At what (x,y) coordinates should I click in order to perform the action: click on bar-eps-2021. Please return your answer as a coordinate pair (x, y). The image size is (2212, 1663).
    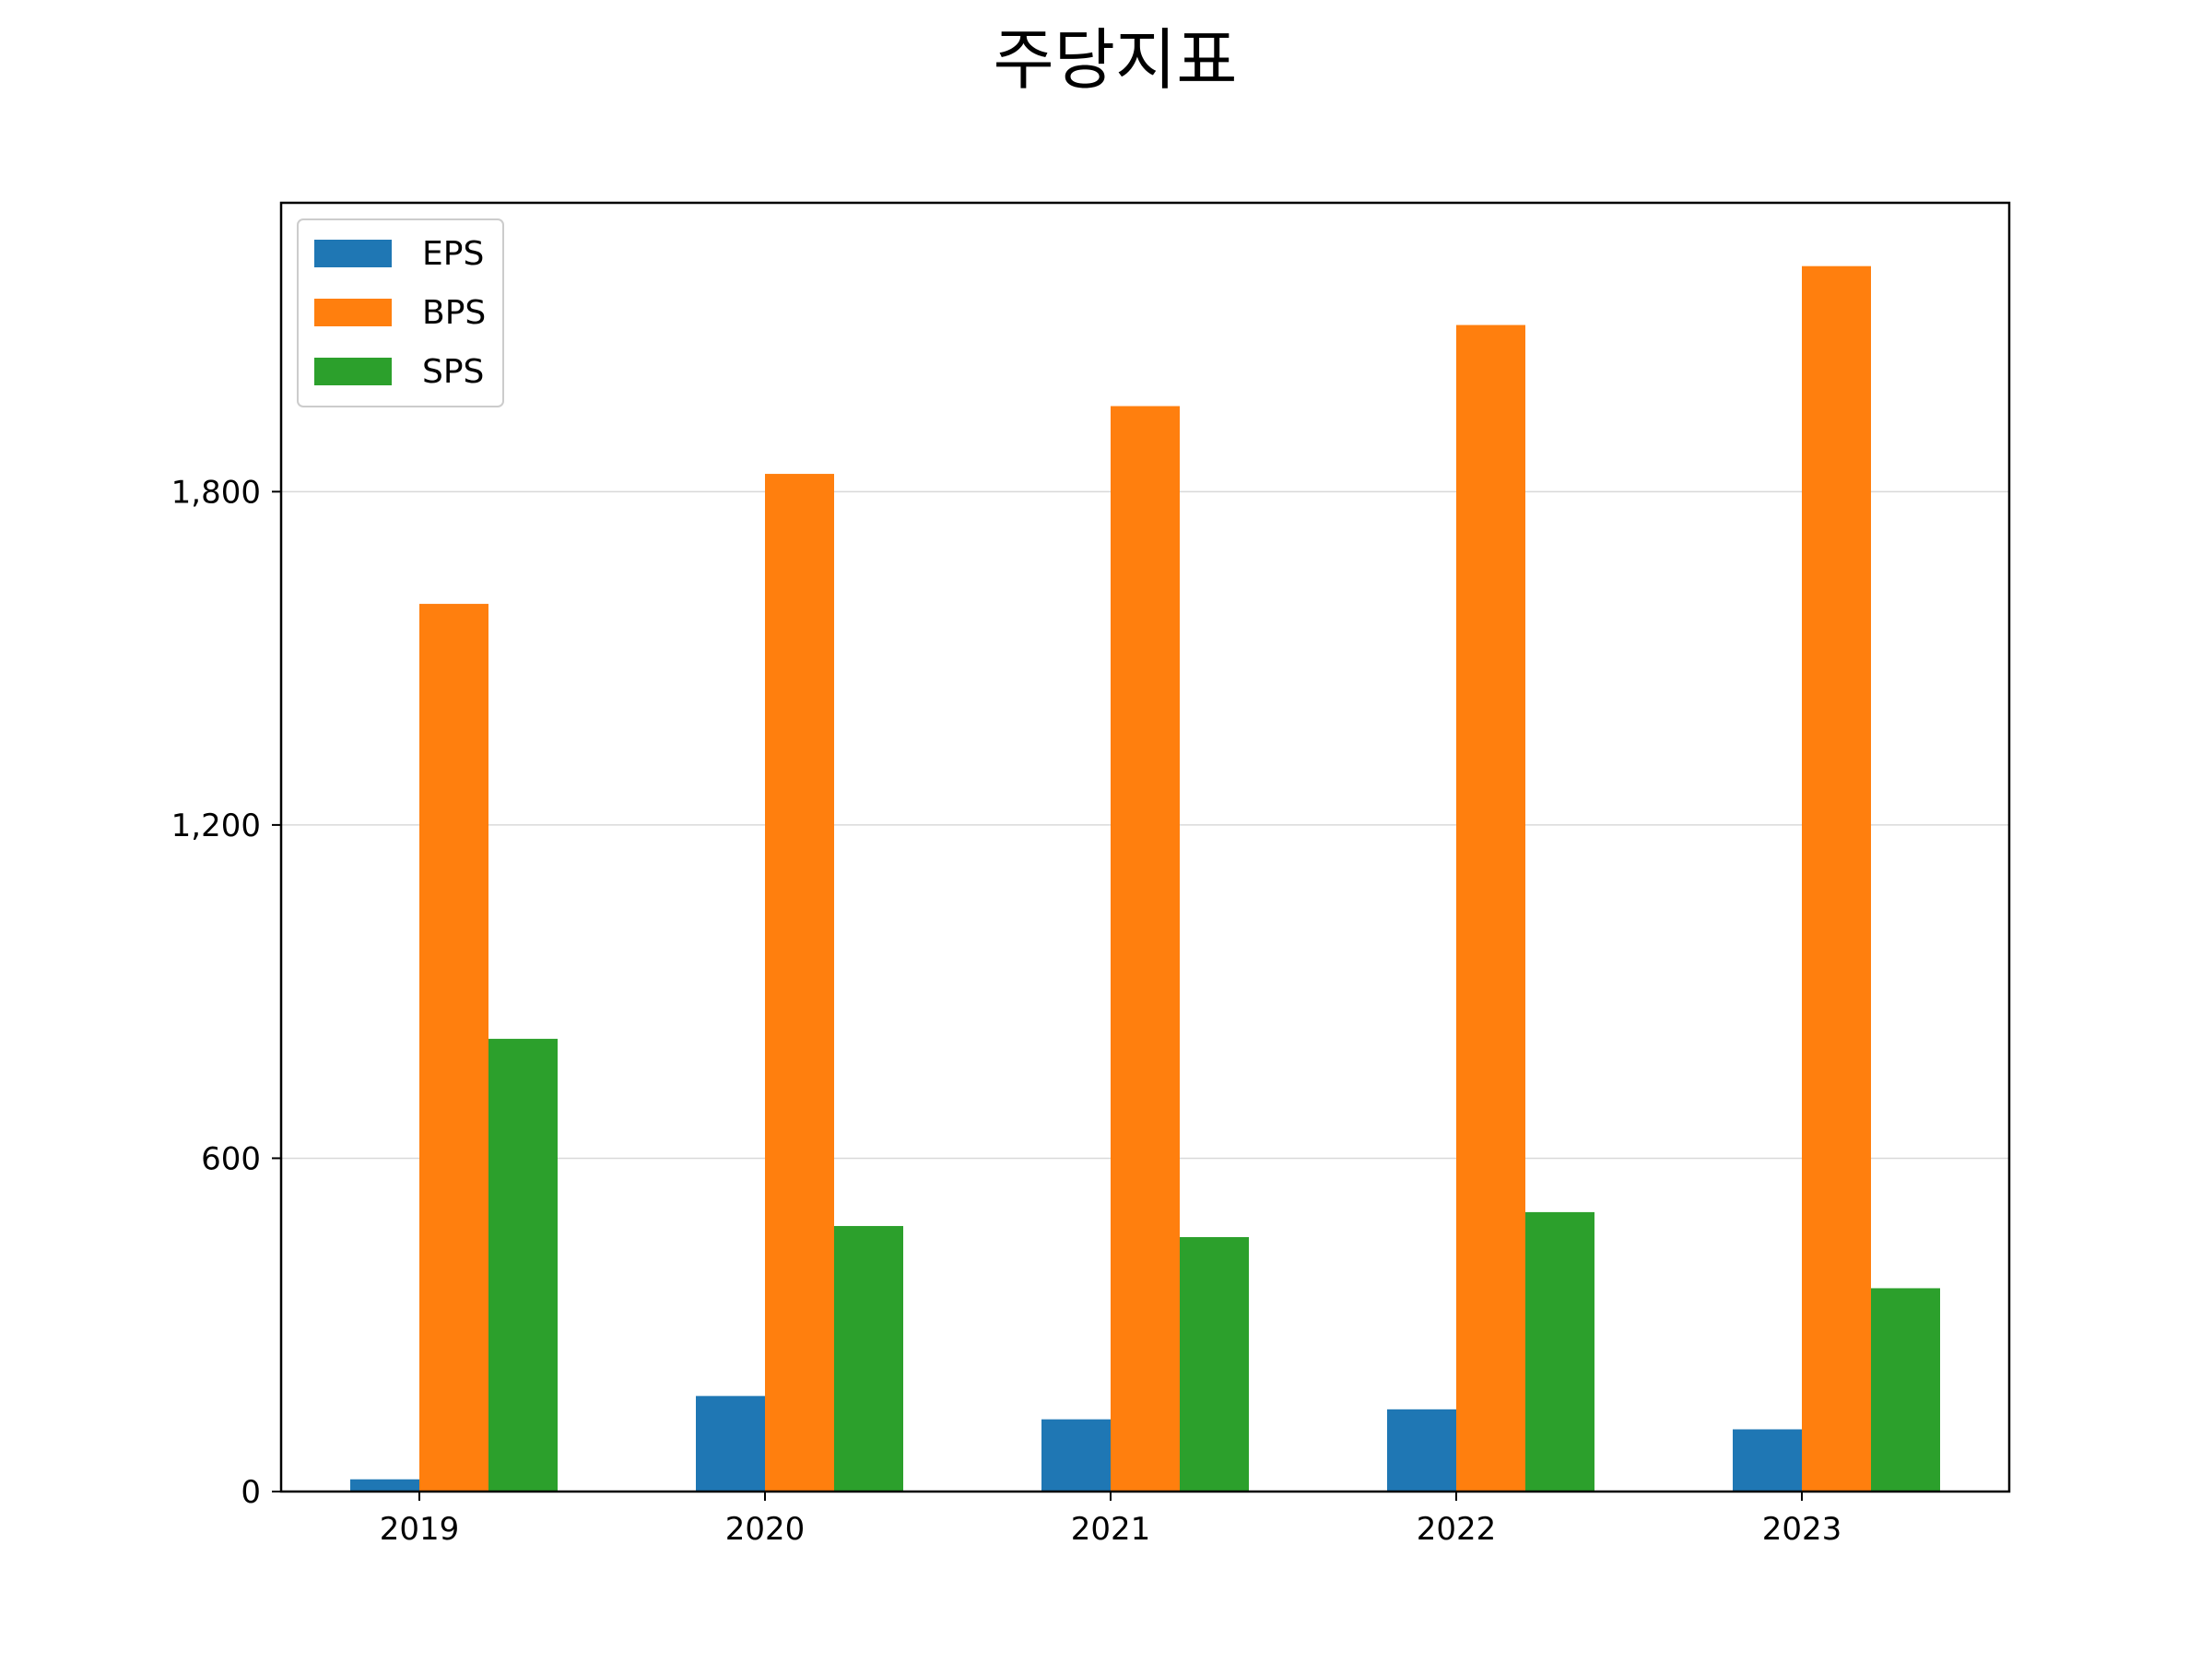
    Looking at the image, I should click on (1076, 1455).